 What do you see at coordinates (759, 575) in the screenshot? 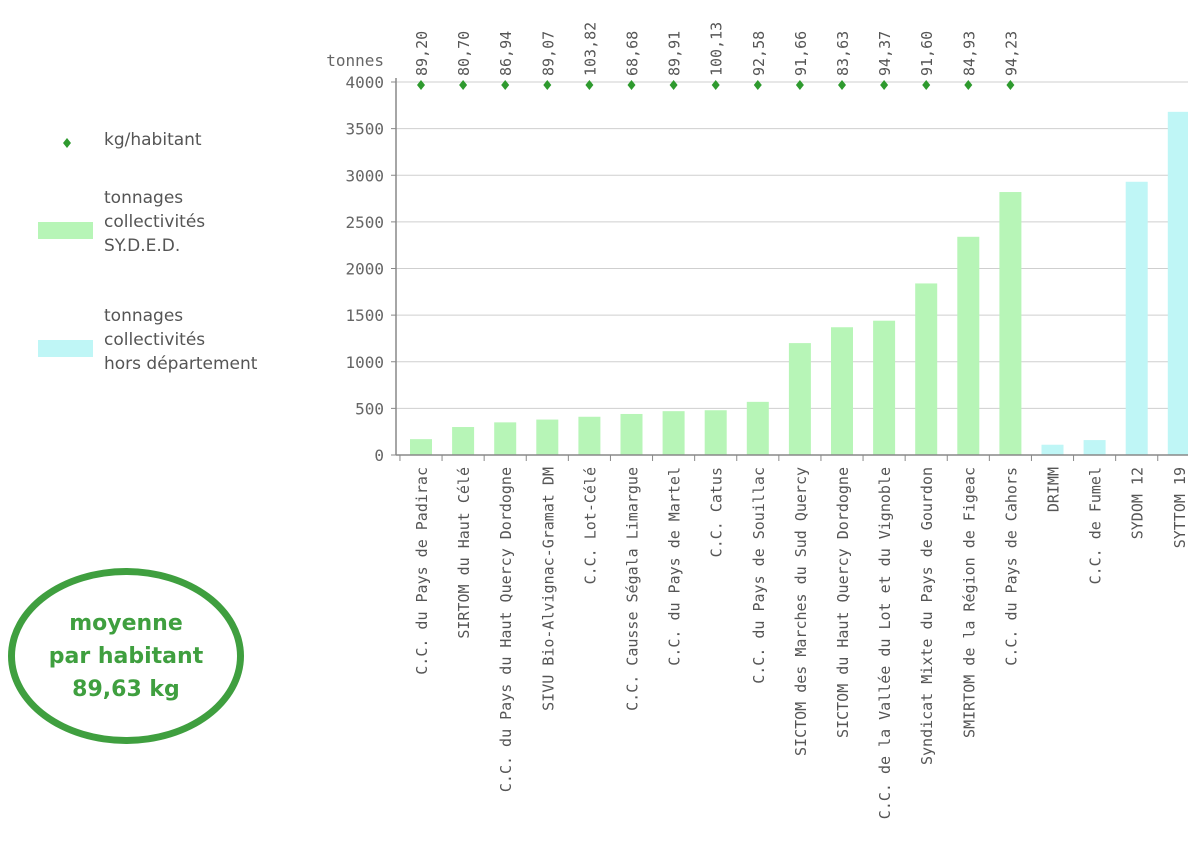
I see `category-label: C.C. du Pays de Souillac` at bounding box center [759, 575].